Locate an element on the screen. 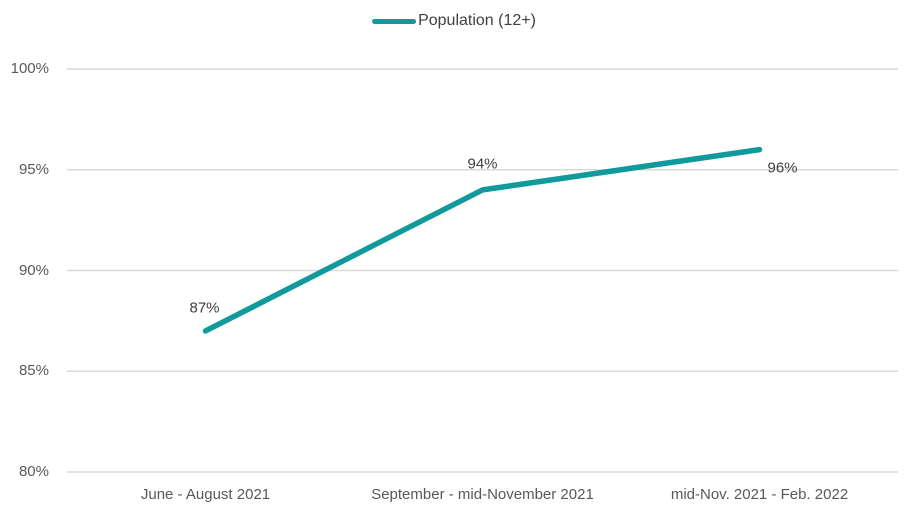  x-category-label: mid-Nov. 2021 - Feb. 2022 is located at coordinates (759, 494).